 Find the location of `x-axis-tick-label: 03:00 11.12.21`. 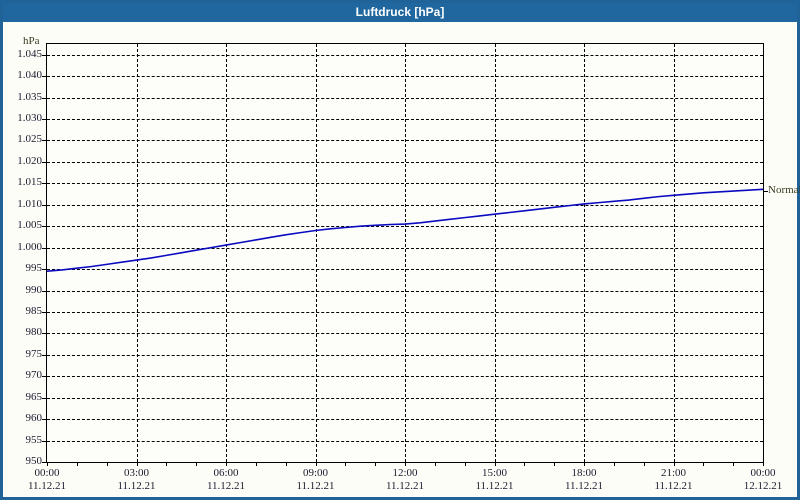

x-axis-tick-label: 03:00 11.12.21 is located at coordinates (137, 480).